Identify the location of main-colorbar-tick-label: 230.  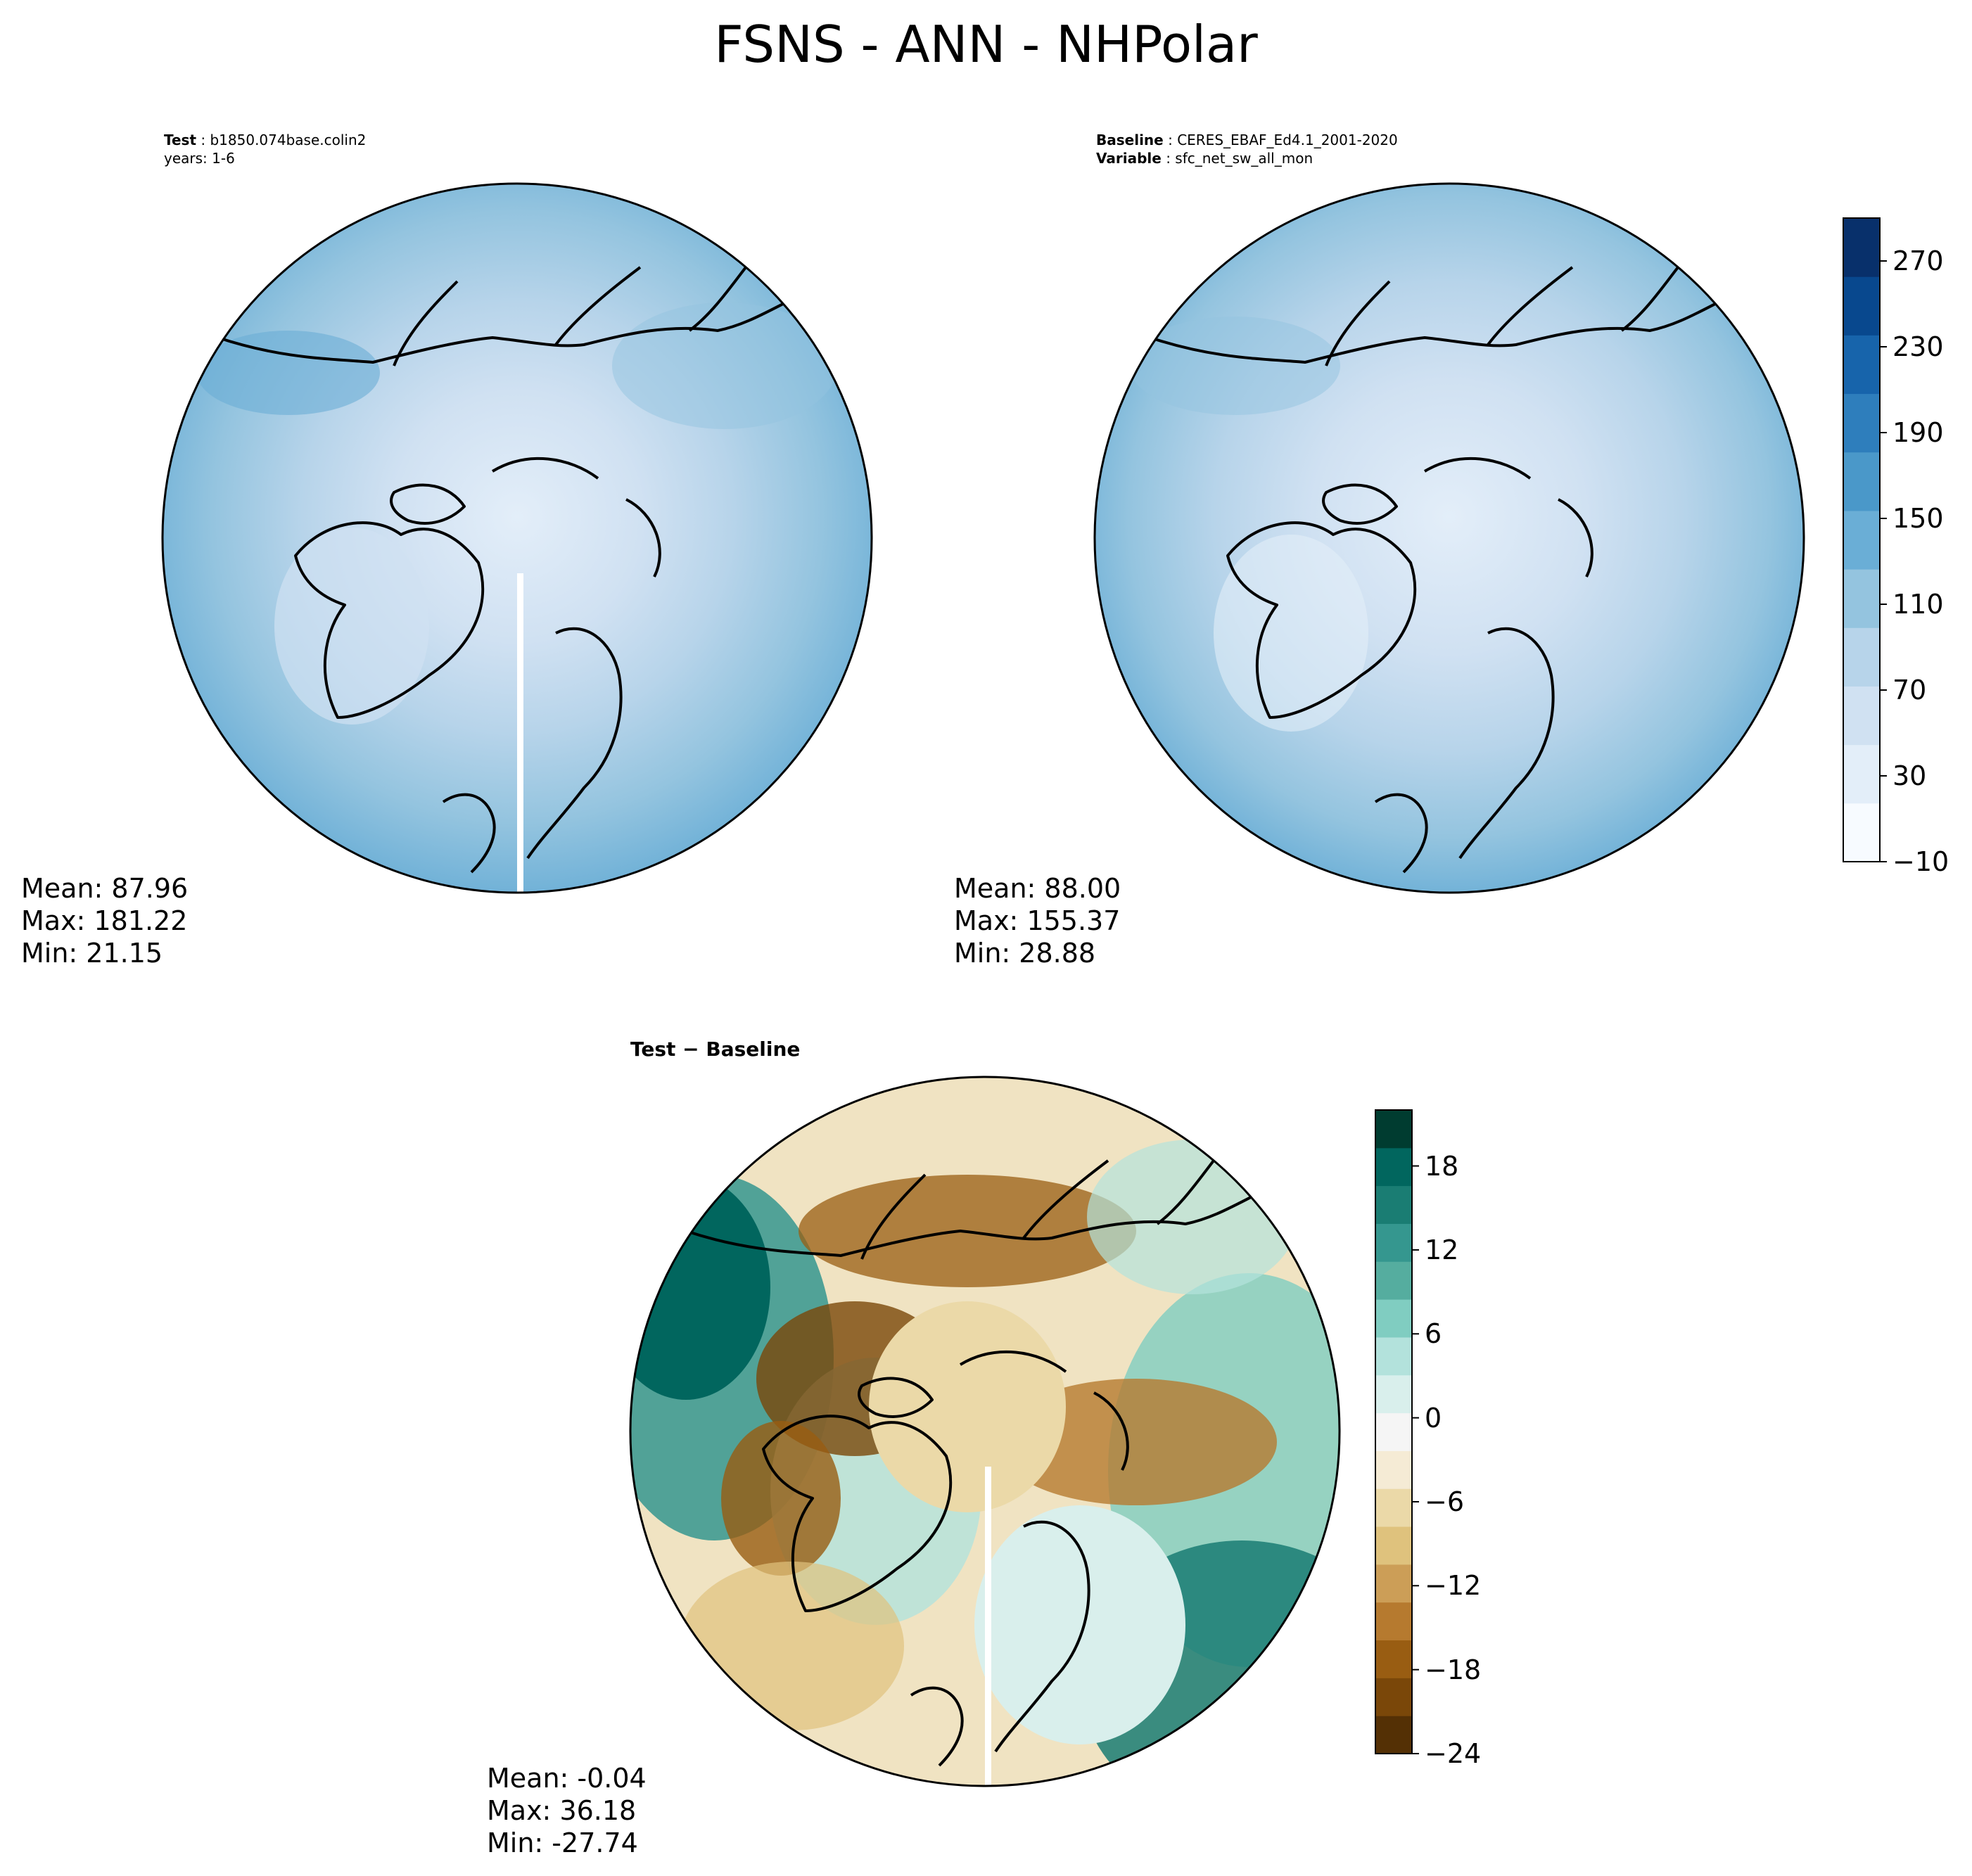
(1919, 346).